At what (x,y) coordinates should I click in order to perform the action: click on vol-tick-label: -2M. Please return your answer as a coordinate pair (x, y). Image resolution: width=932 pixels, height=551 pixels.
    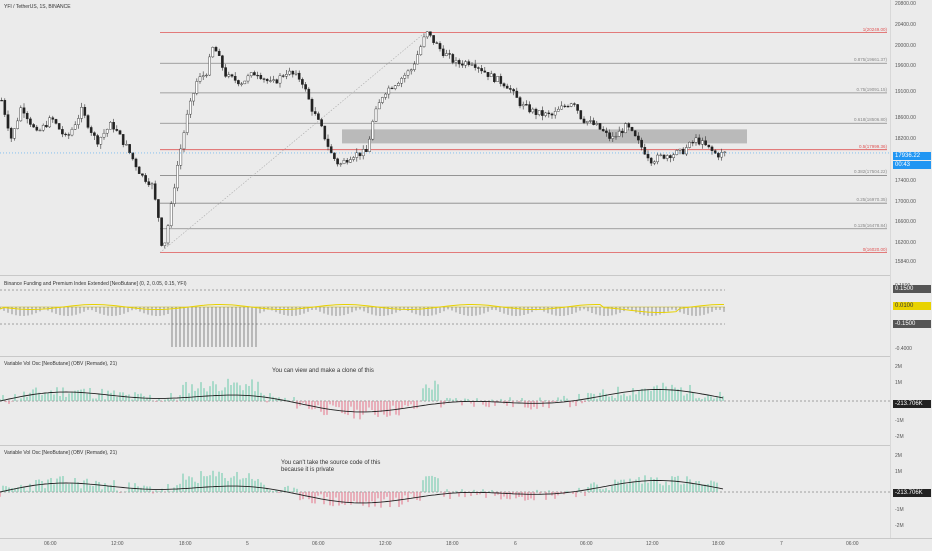
    Looking at the image, I should click on (899, 526).